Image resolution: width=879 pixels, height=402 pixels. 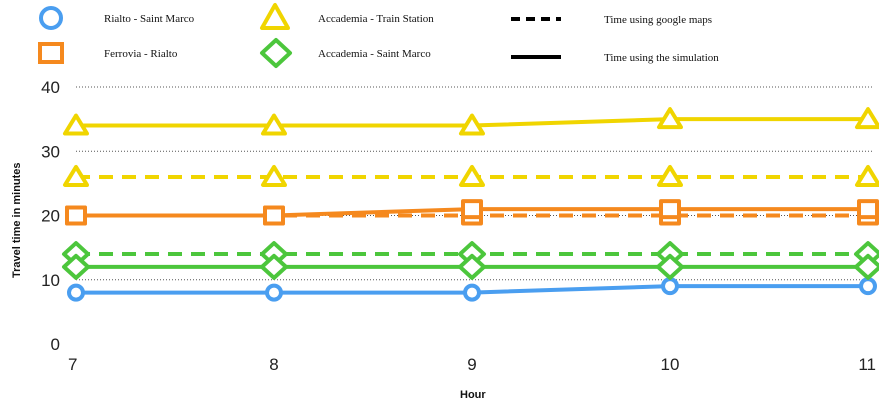 I want to click on legend-label-route-0: Rialto - Saint Marco, so click(x=149, y=19).